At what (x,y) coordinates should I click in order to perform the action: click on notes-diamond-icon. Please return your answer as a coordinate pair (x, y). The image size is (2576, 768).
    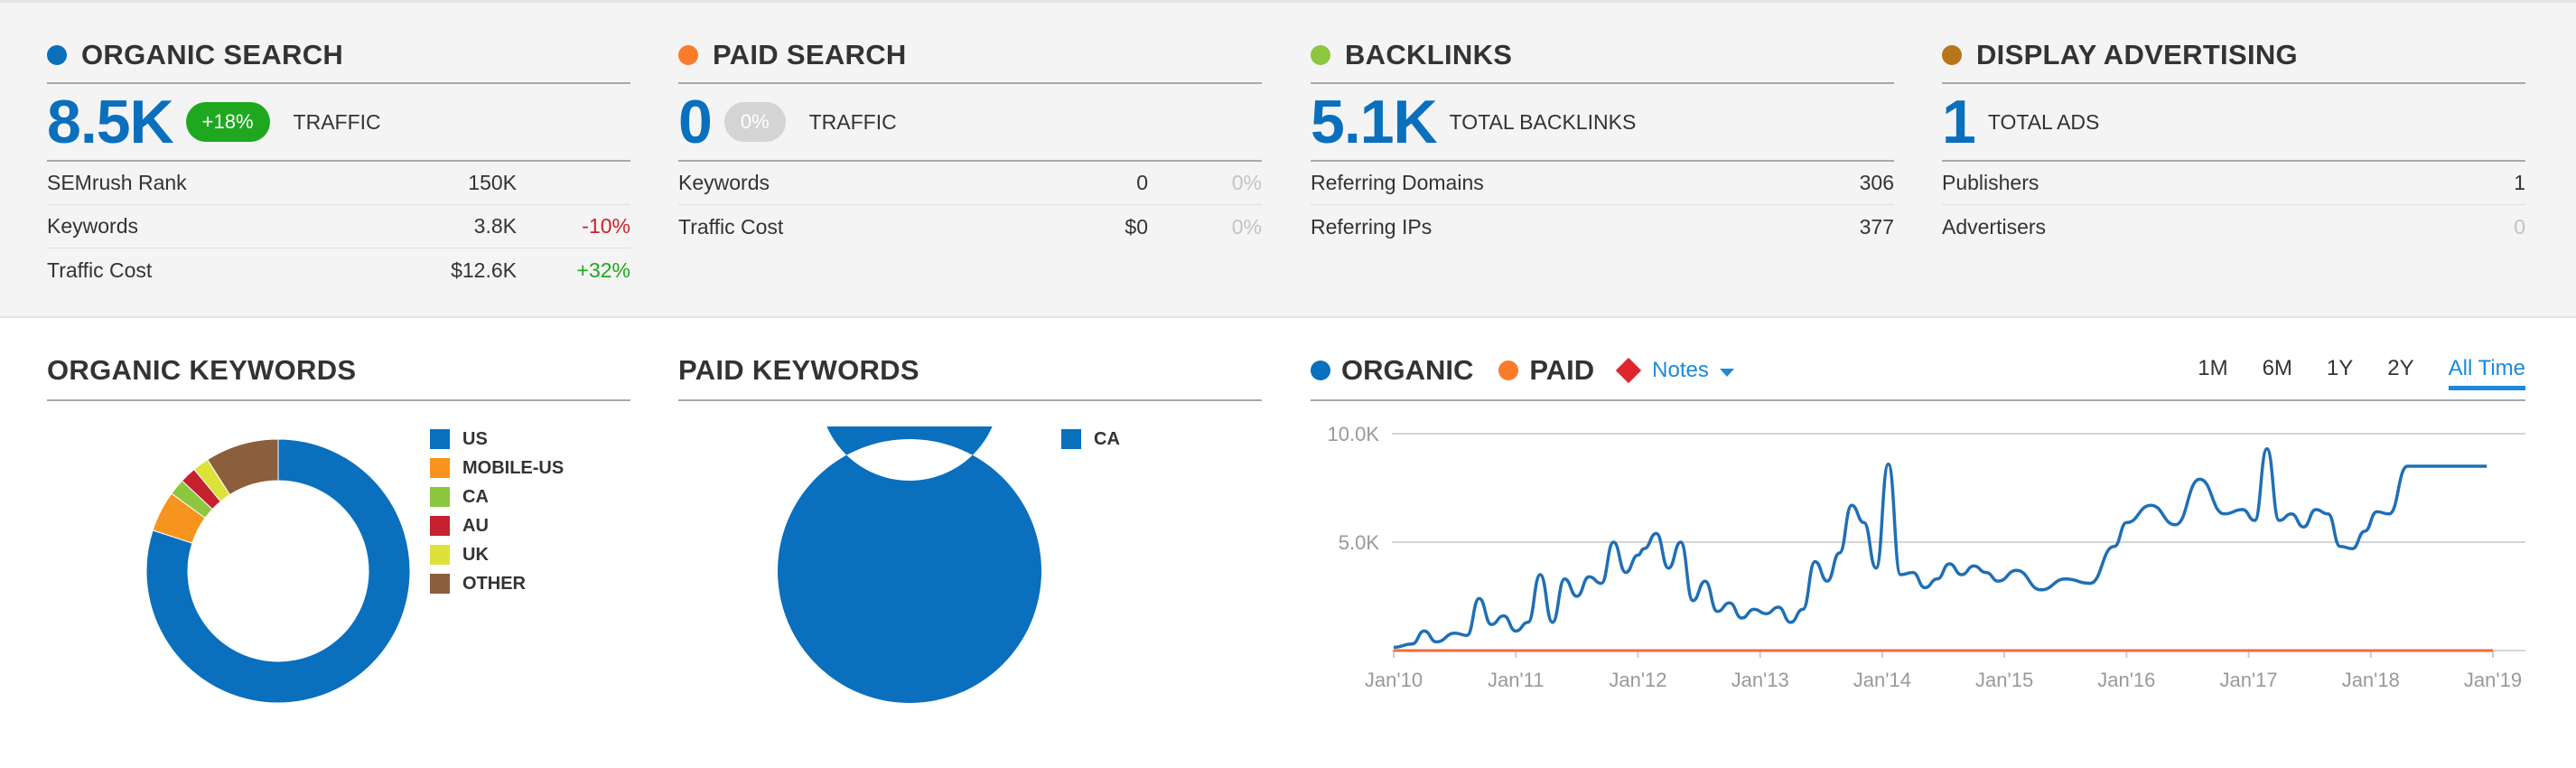
    Looking at the image, I should click on (1629, 370).